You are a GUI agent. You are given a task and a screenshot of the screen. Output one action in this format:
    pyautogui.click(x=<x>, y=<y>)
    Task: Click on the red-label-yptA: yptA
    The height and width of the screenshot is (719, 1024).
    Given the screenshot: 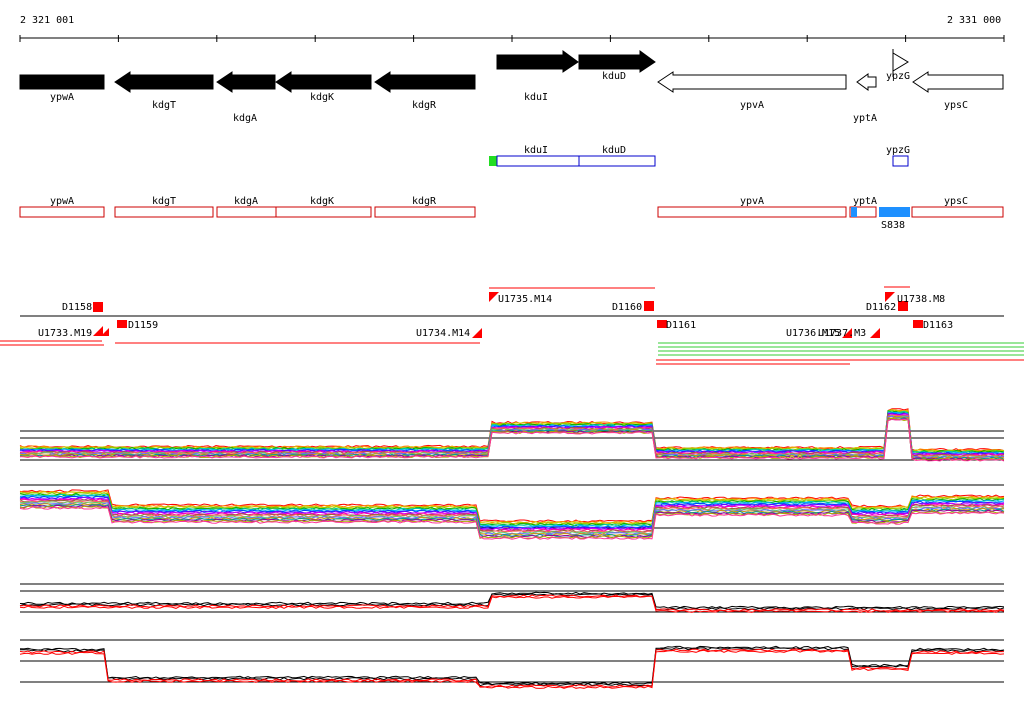 What is the action you would take?
    pyautogui.click(x=865, y=201)
    